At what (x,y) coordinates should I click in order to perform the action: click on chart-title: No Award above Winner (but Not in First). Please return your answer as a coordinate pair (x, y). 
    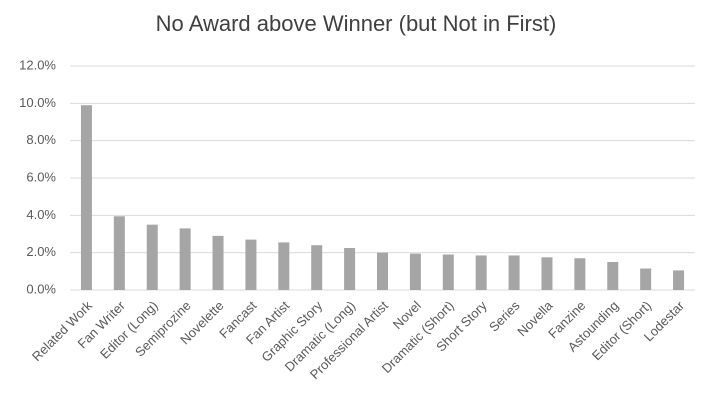
    Looking at the image, I should click on (356, 23).